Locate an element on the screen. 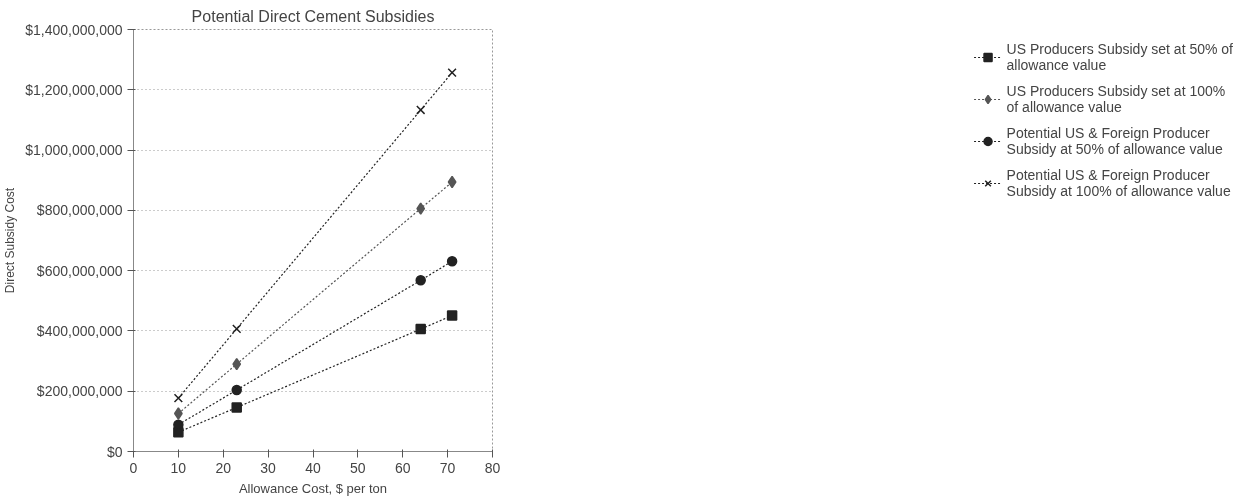  y-axis-title: Direct Subsidy Cost is located at coordinates (10, 240).